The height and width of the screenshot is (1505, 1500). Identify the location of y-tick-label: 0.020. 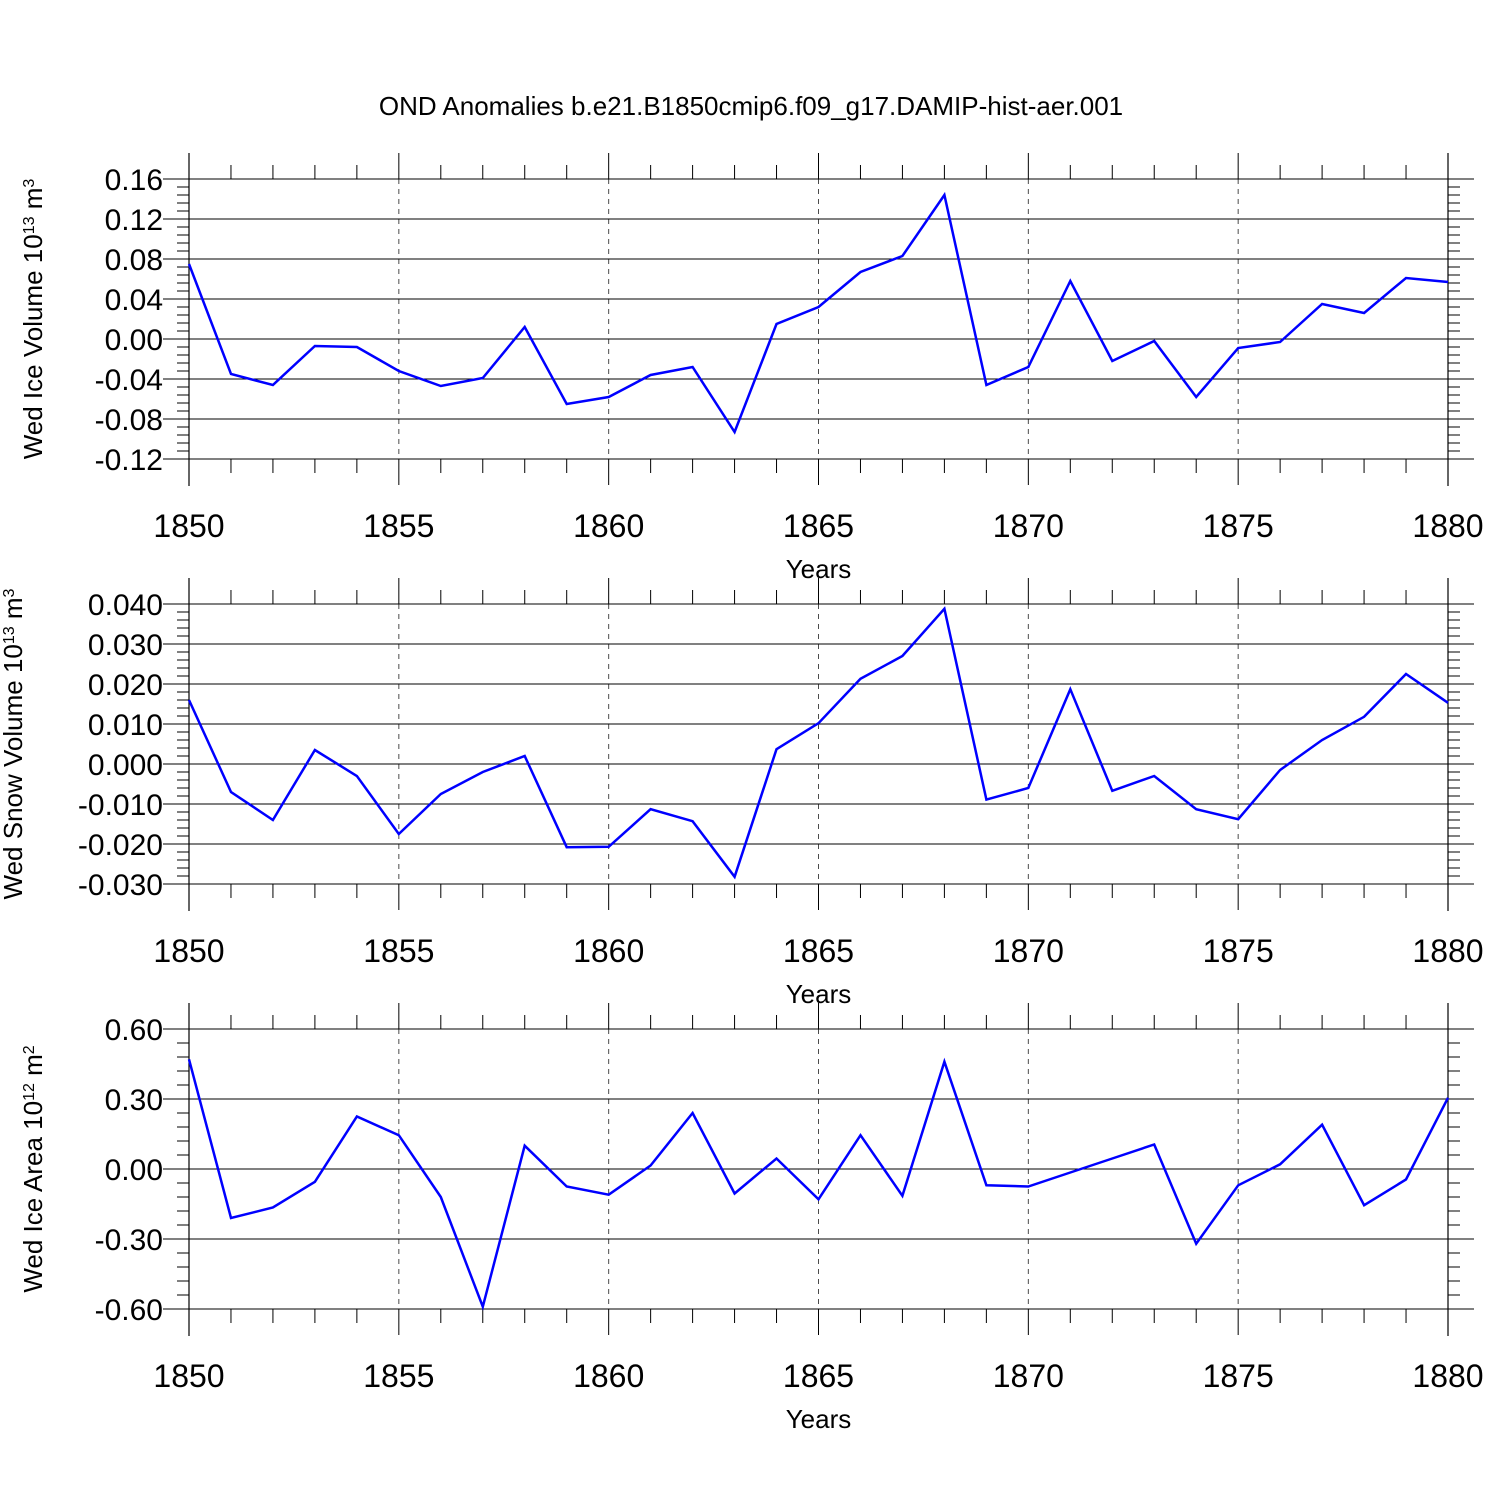
(125, 685).